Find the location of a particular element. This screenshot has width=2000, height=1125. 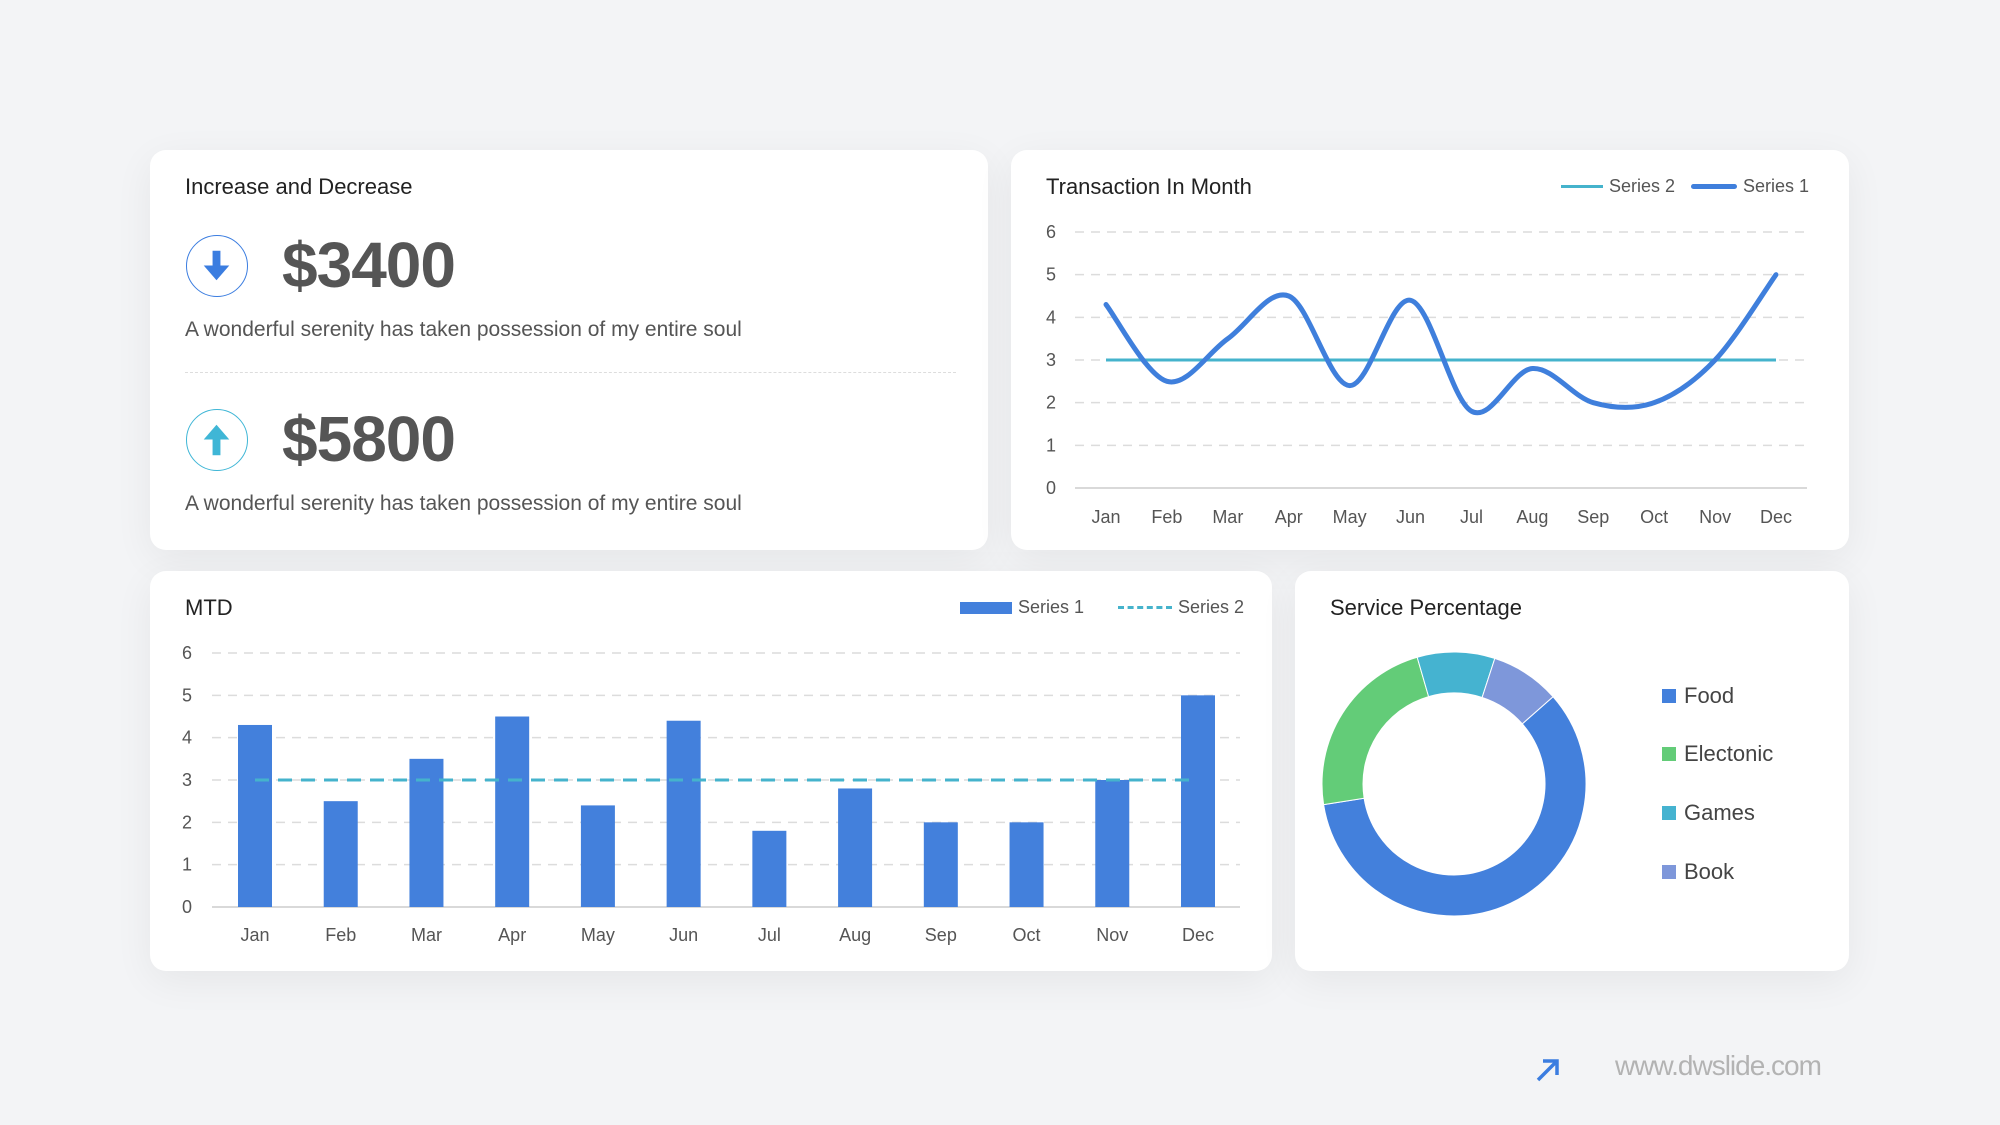

slice-food is located at coordinates (1455, 806).